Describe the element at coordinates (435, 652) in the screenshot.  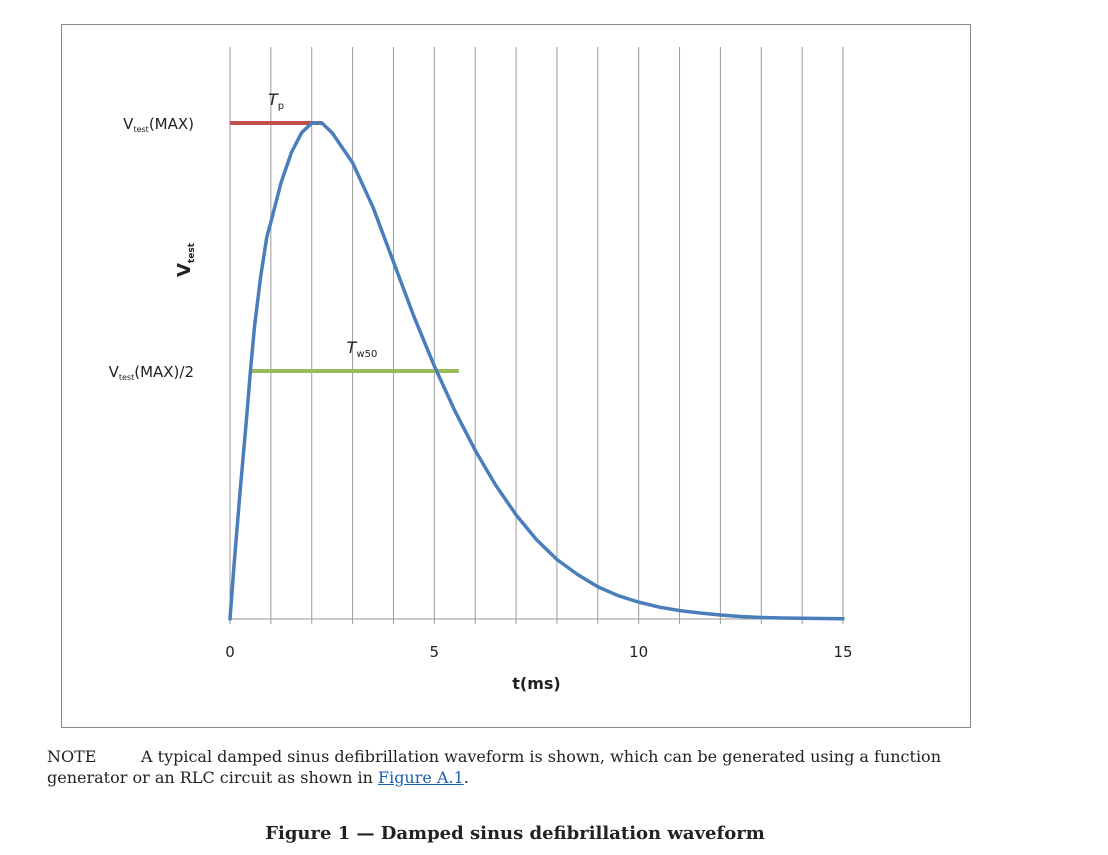
I see `x-tick-label-5: 5` at that location.